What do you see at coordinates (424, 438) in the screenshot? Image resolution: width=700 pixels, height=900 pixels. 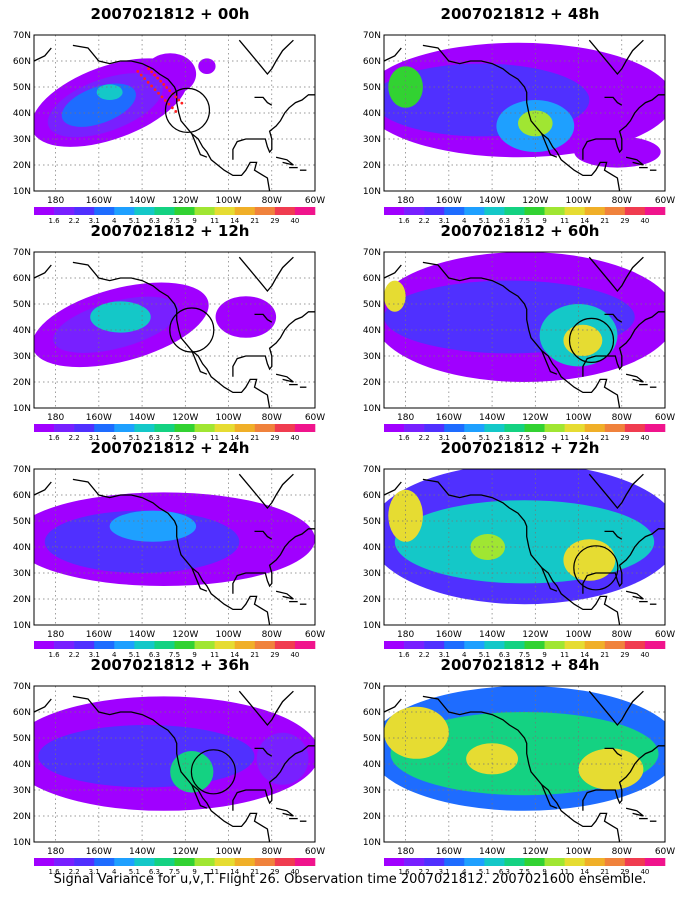 I see `colorbar-level-label: 2.2` at bounding box center [424, 438].